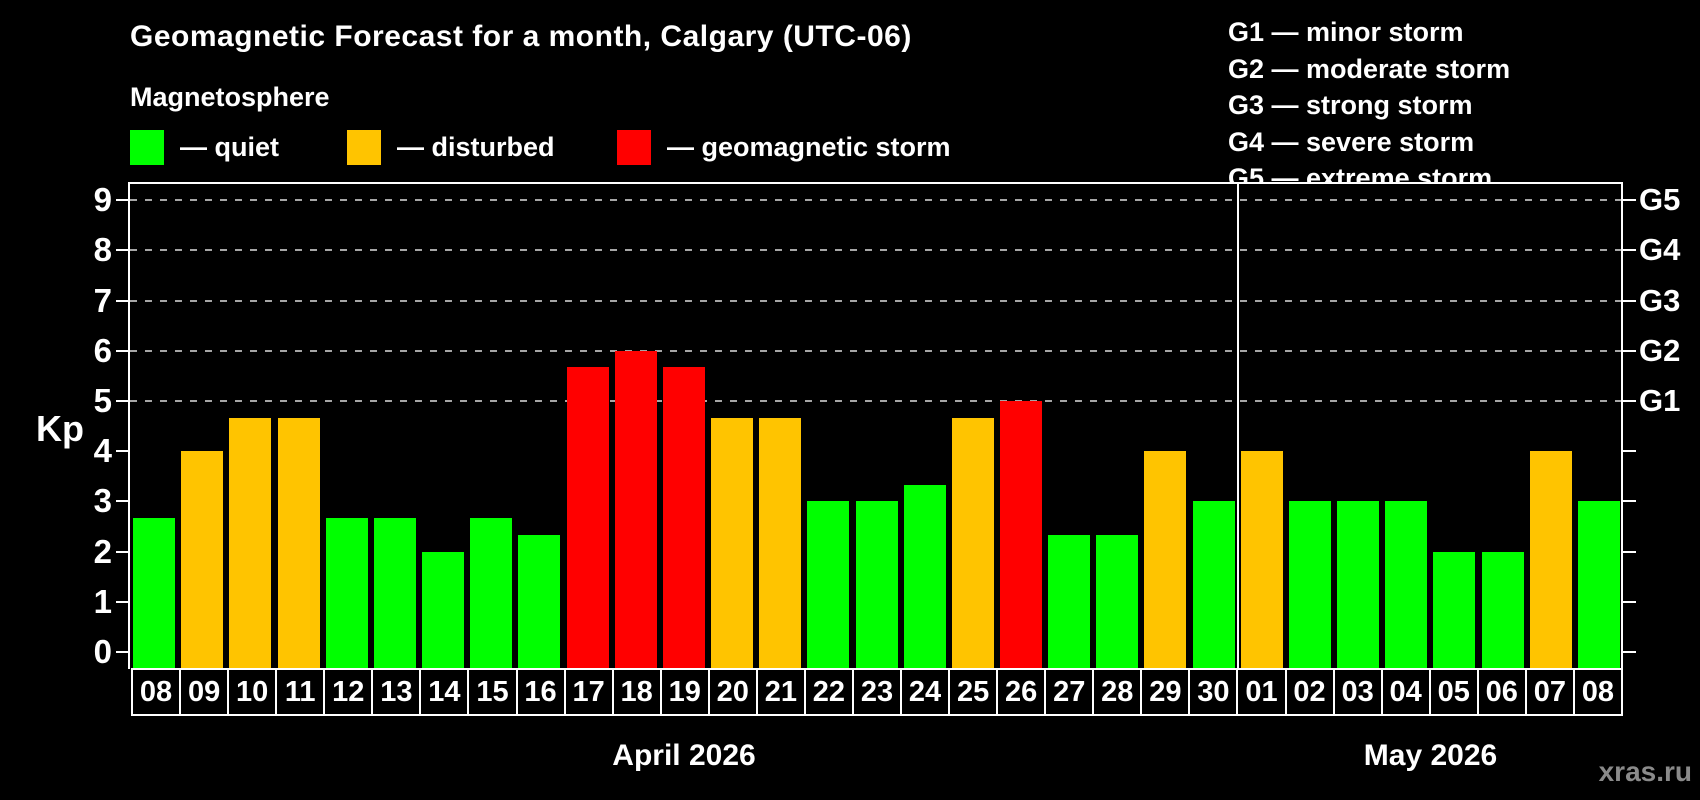 This screenshot has height=800, width=1700. I want to click on y-axis-label-4: 4, so click(102, 451).